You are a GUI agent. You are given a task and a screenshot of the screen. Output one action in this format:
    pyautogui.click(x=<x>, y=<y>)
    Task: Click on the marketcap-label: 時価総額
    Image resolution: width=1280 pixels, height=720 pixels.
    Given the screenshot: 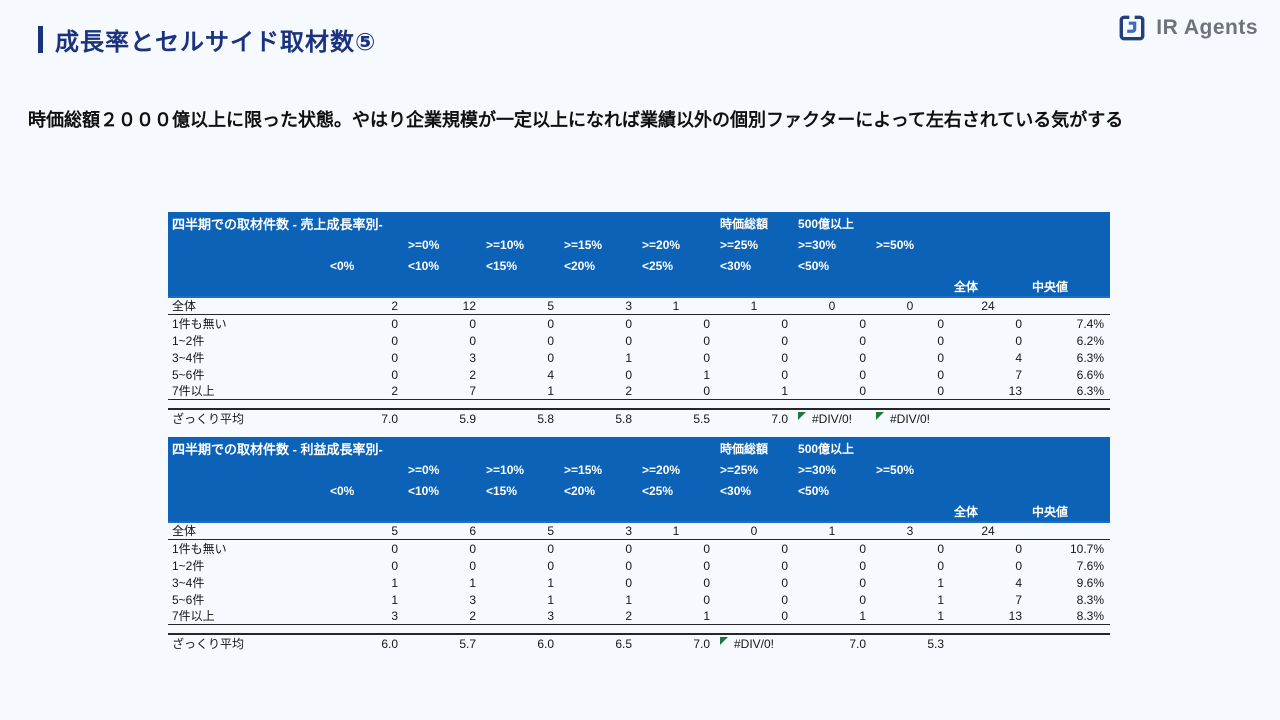 What is the action you would take?
    pyautogui.click(x=755, y=448)
    